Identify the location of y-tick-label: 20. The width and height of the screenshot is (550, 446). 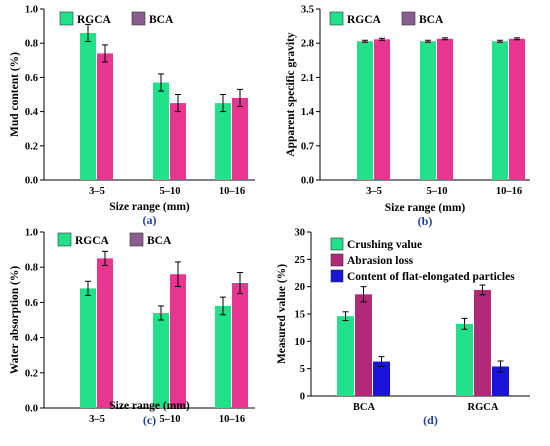
(300, 287).